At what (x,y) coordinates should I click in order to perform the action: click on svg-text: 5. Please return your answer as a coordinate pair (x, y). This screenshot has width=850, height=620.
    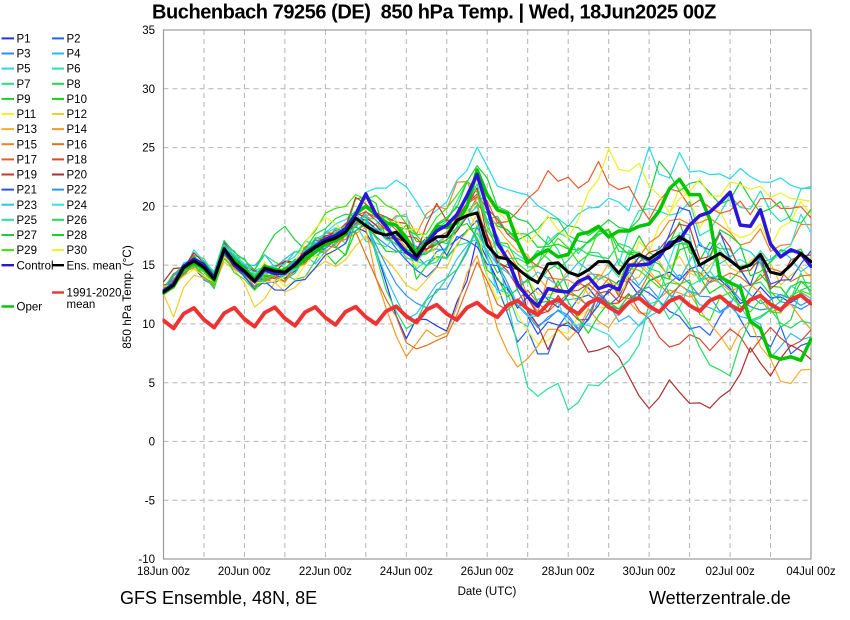
    Looking at the image, I should click on (152, 384).